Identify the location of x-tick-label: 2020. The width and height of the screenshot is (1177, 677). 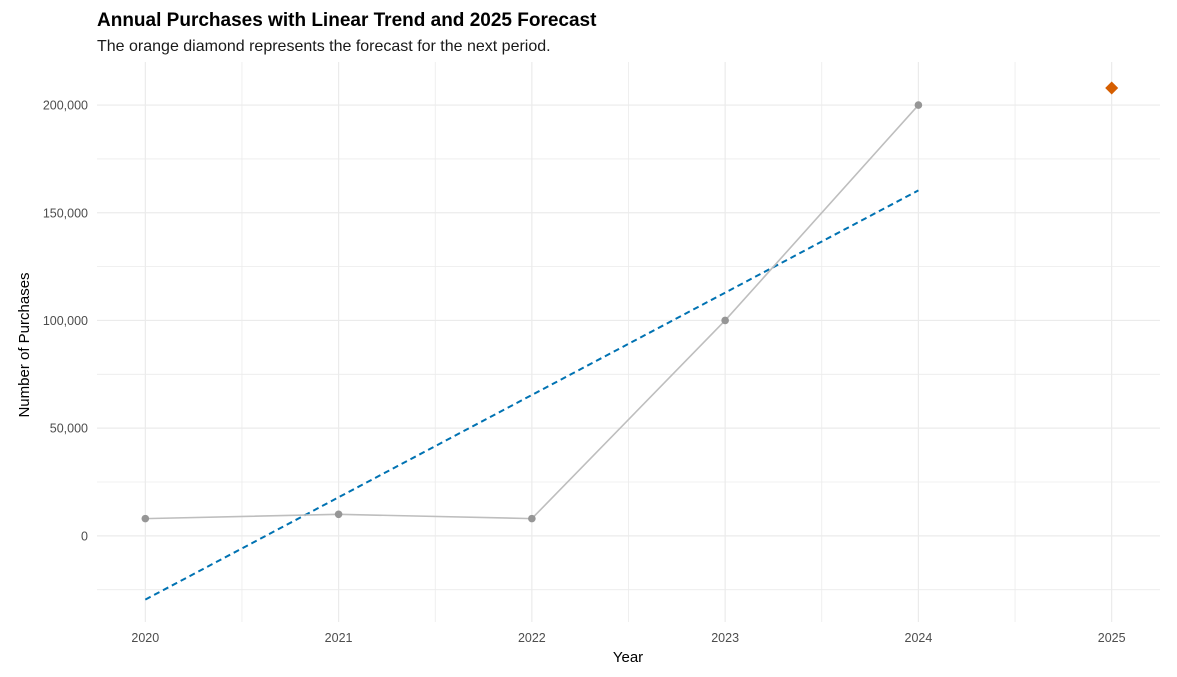
(145, 638).